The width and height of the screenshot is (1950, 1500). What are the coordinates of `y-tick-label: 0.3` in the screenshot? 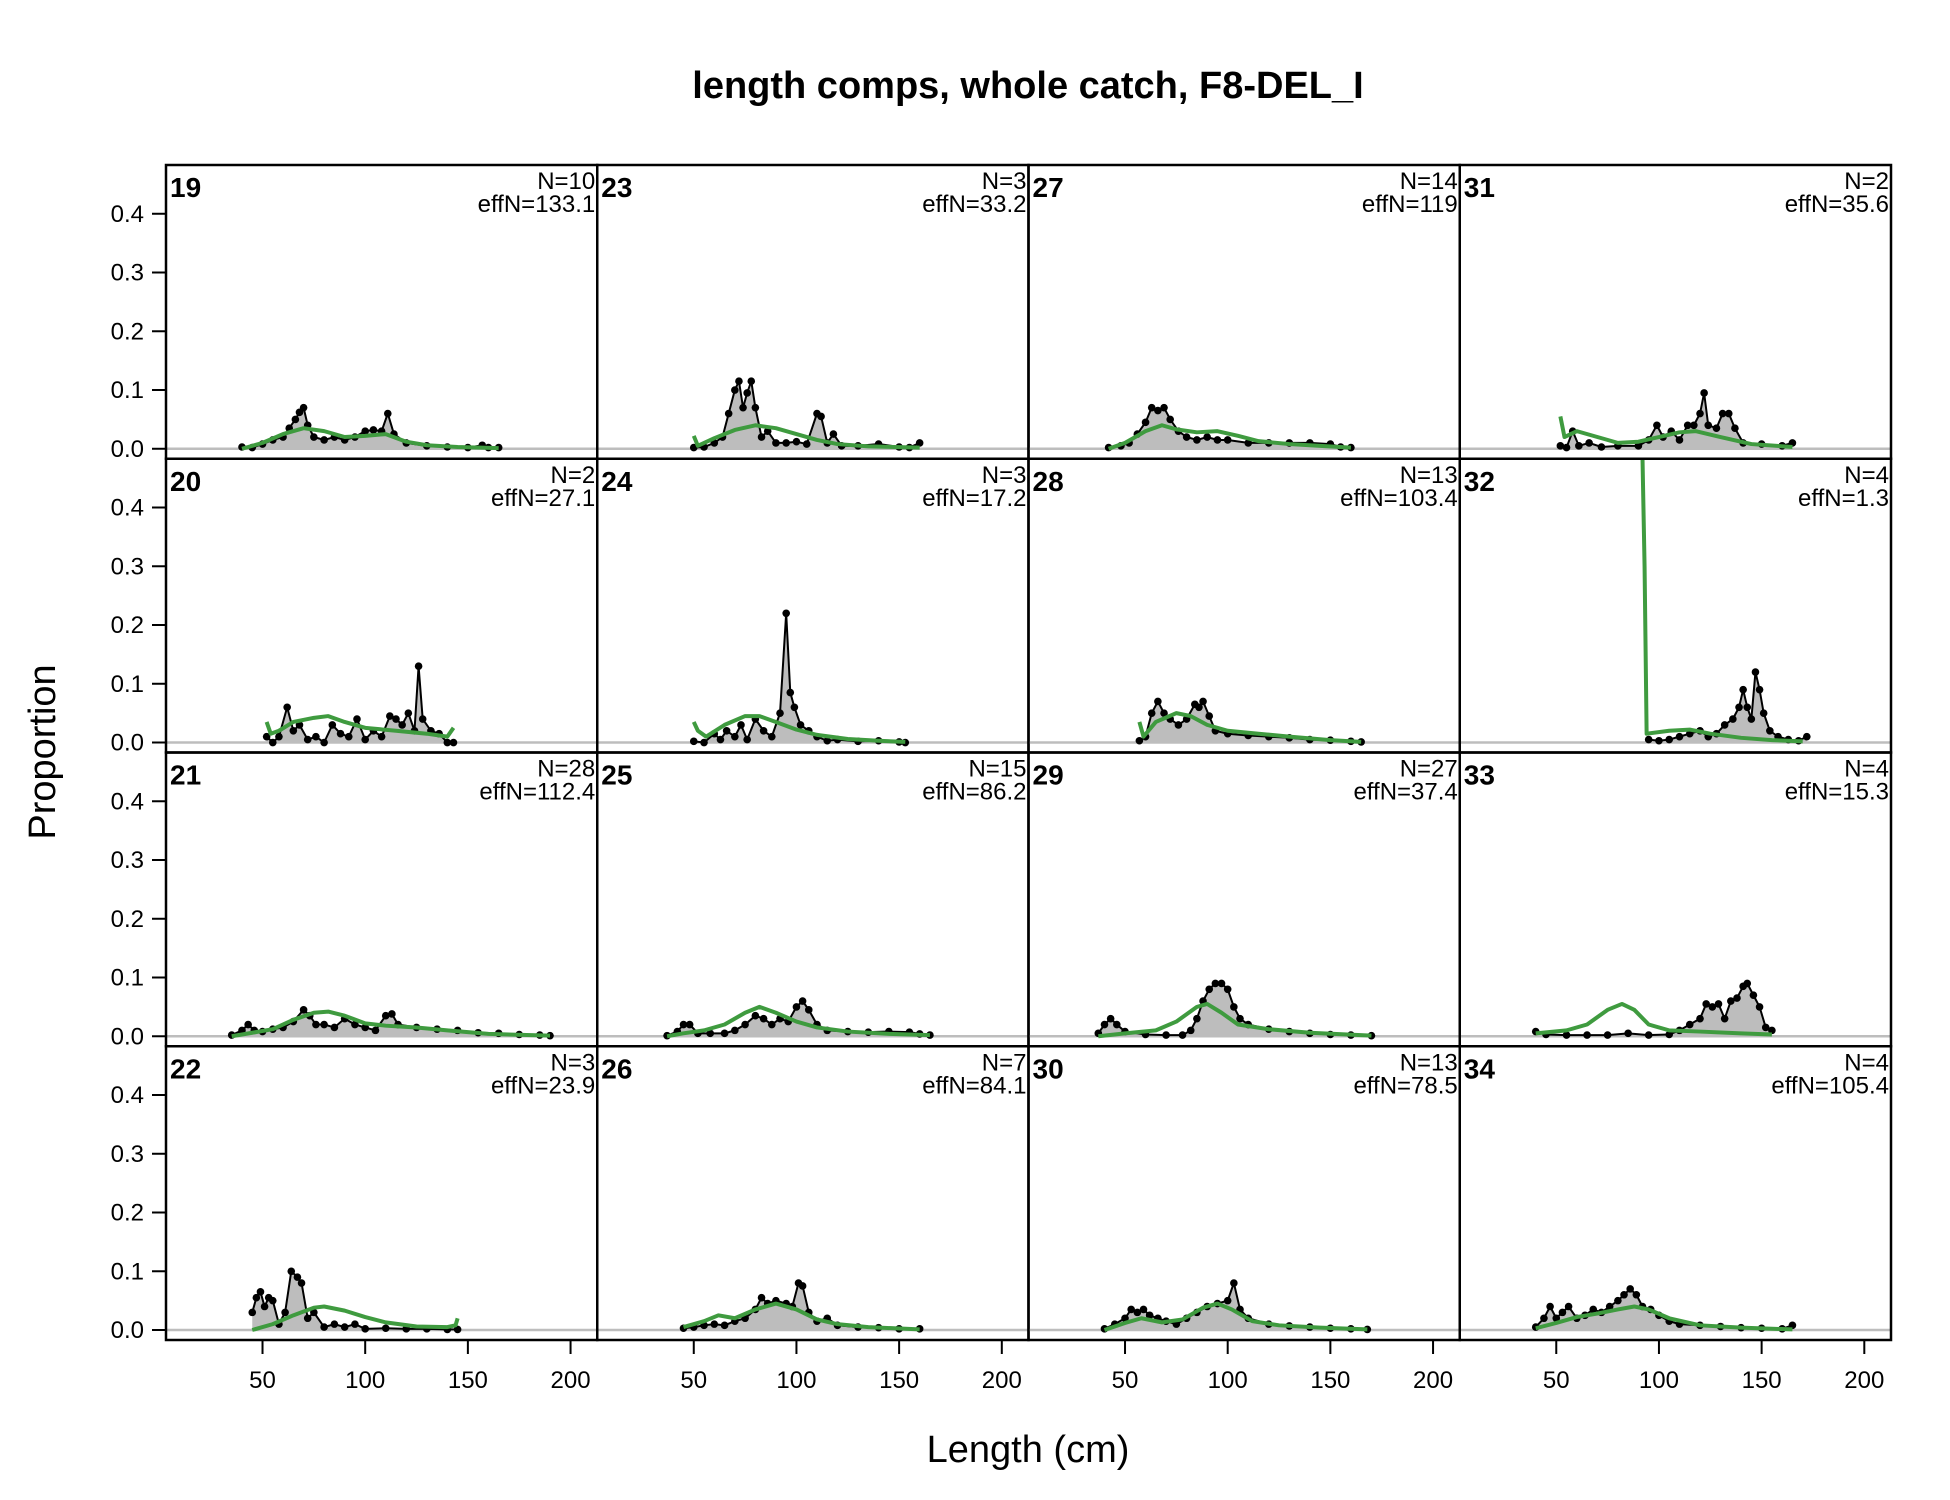 It's located at (127, 566).